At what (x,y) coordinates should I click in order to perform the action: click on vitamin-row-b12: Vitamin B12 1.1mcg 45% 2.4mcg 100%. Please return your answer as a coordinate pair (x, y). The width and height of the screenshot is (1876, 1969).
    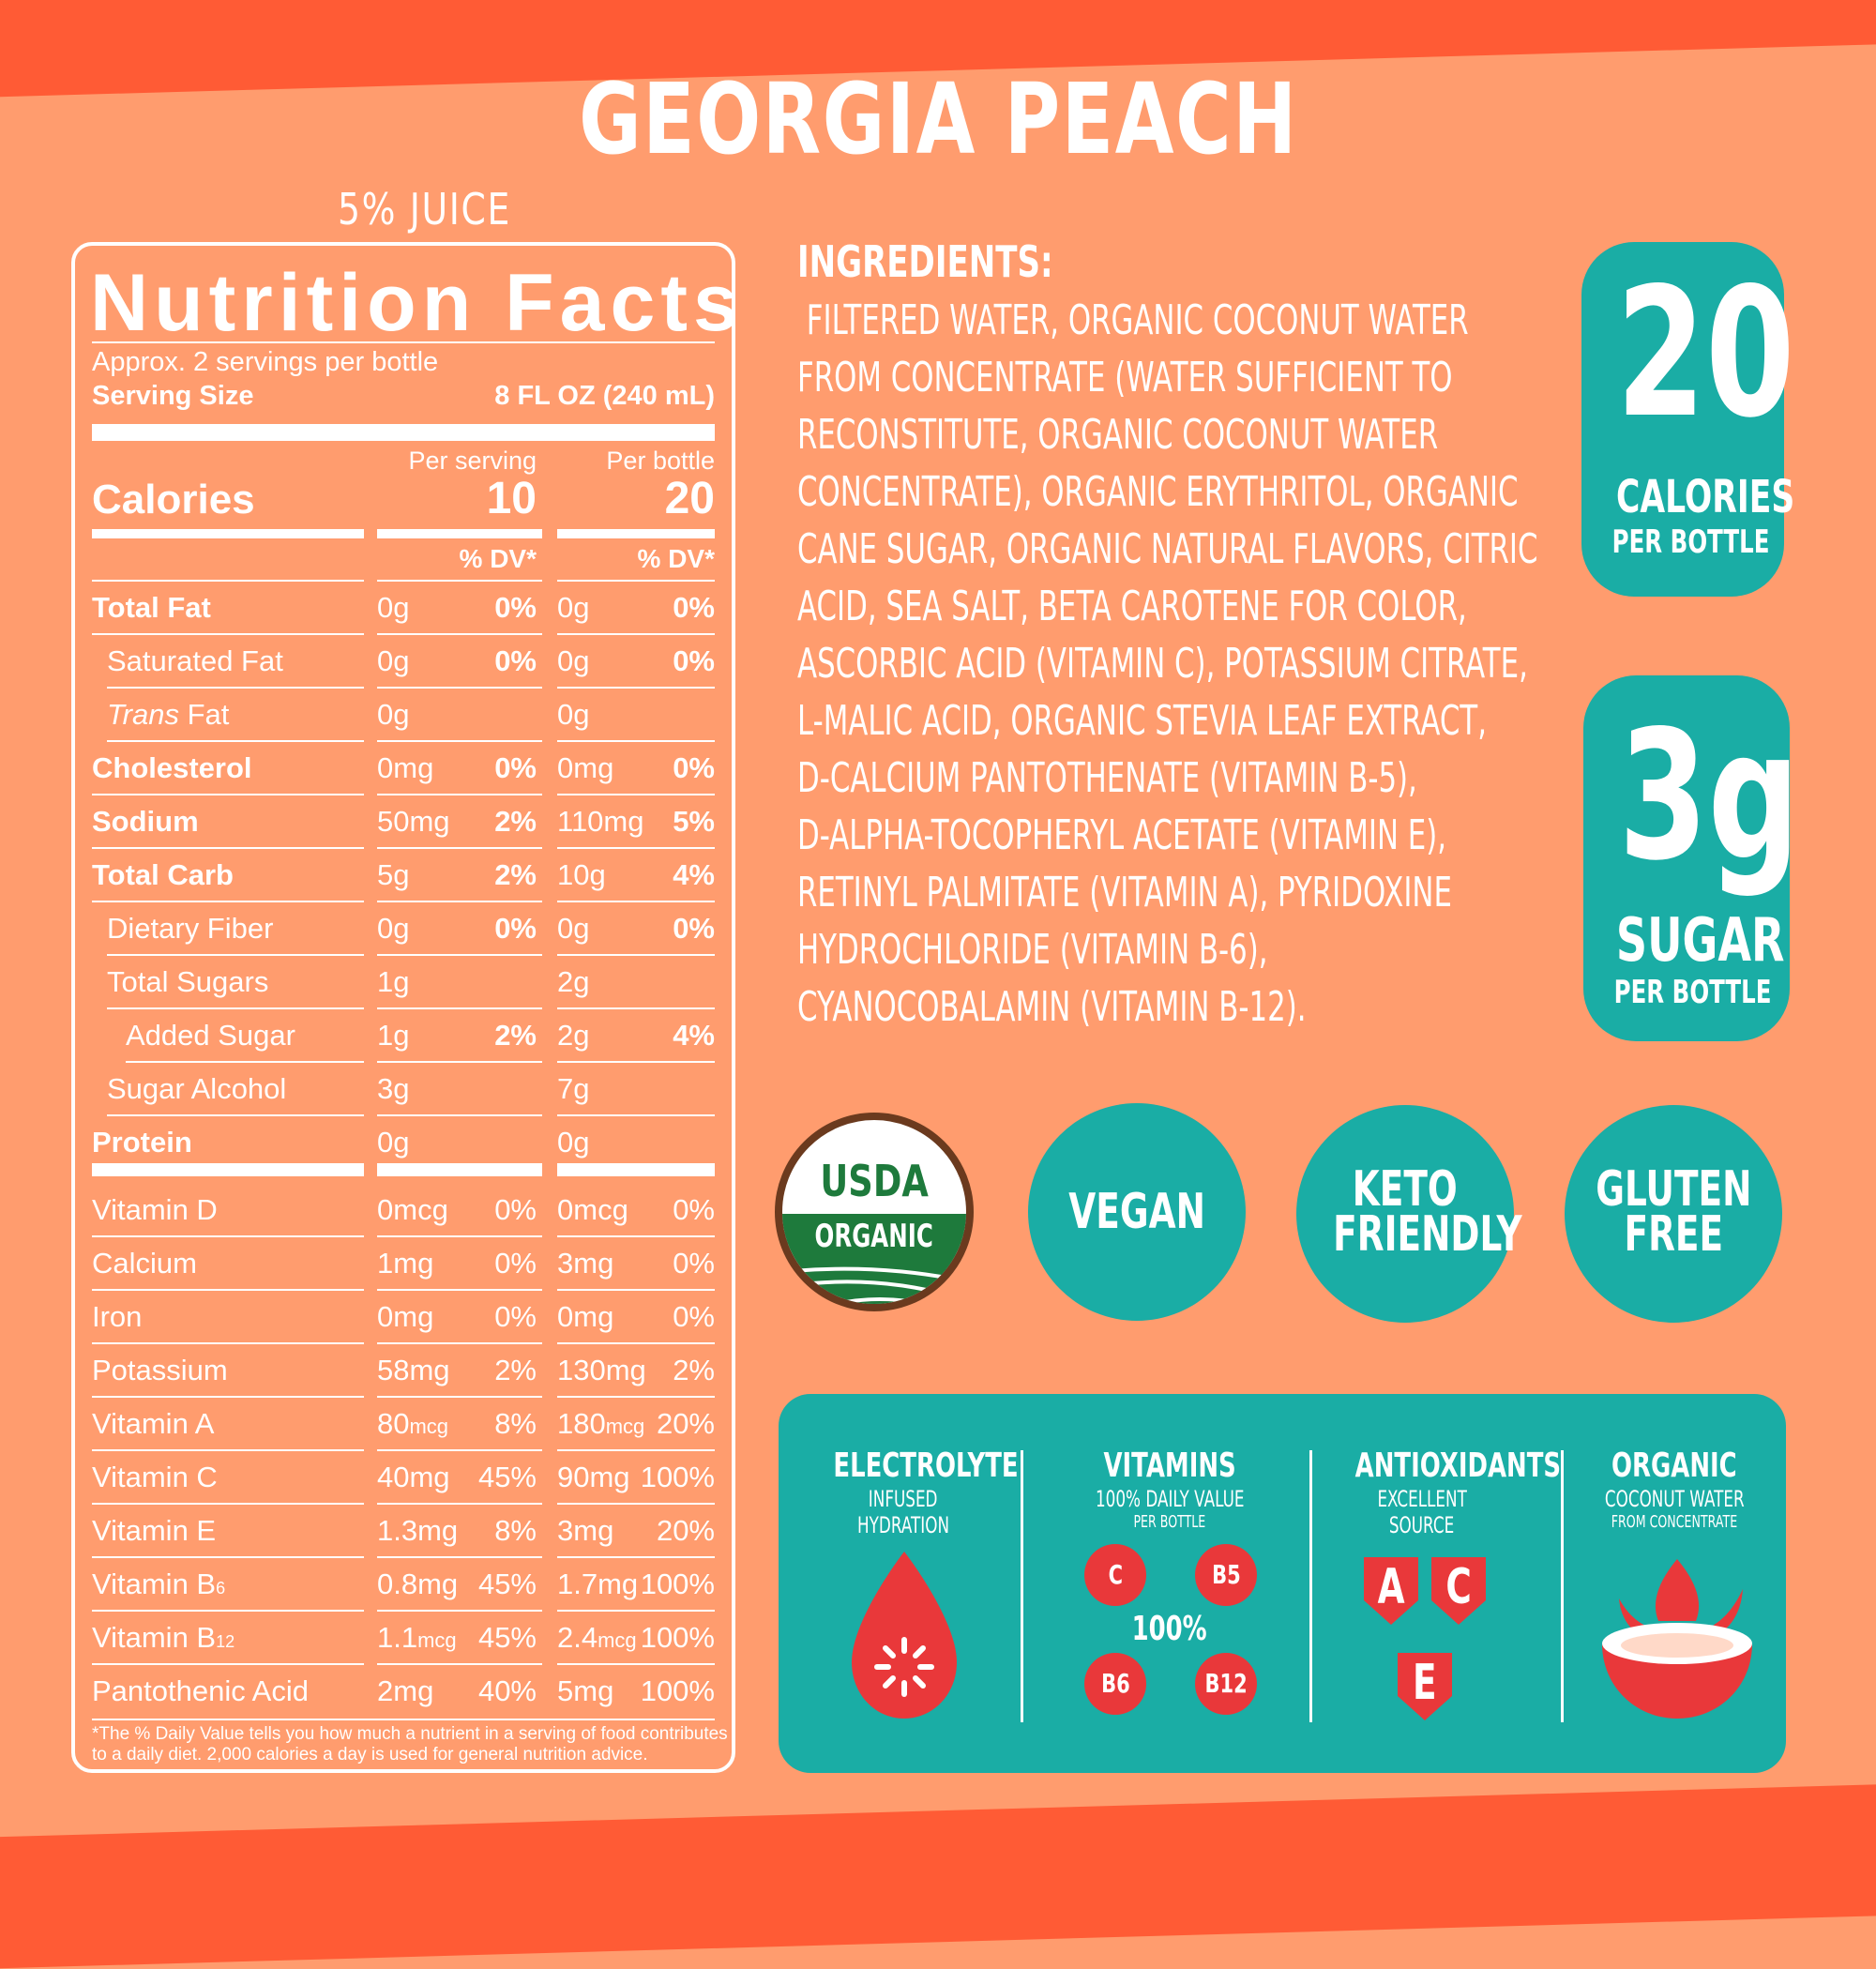
    Looking at the image, I should click on (403, 1638).